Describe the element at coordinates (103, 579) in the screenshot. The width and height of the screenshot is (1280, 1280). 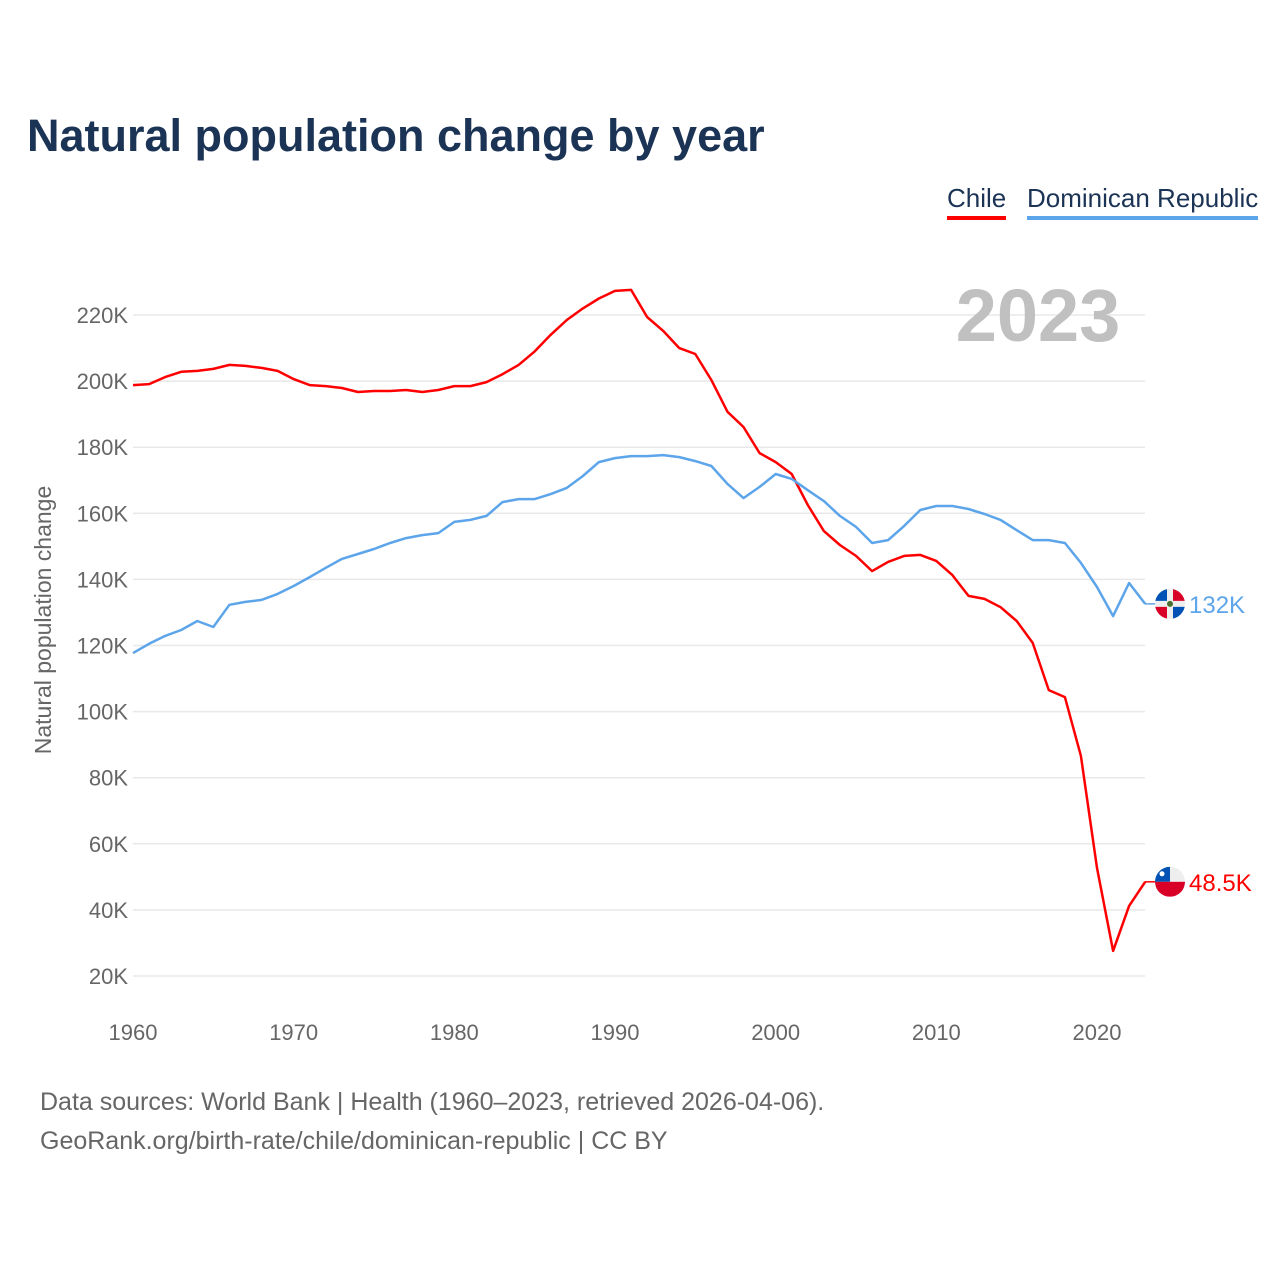
I see `y-tick-label: 140K` at that location.